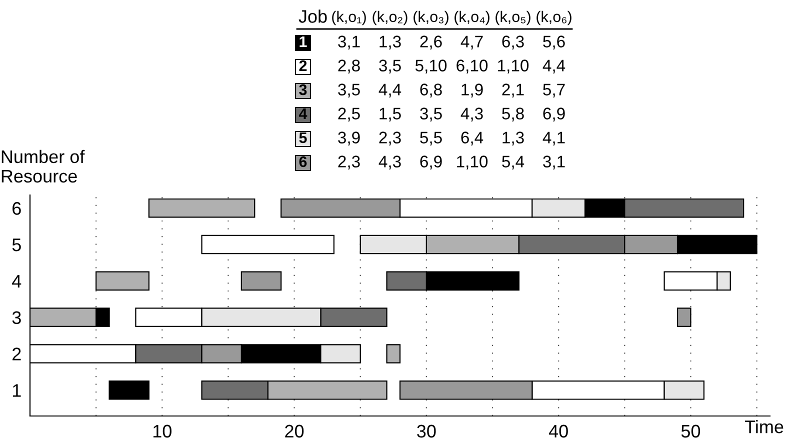  I want to click on text: 4,1, so click(553, 139).